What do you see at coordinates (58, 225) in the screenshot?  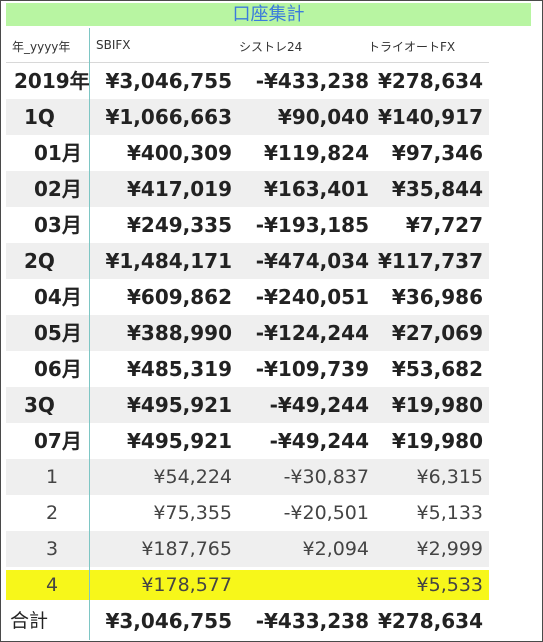 I see `row-label: 03月` at bounding box center [58, 225].